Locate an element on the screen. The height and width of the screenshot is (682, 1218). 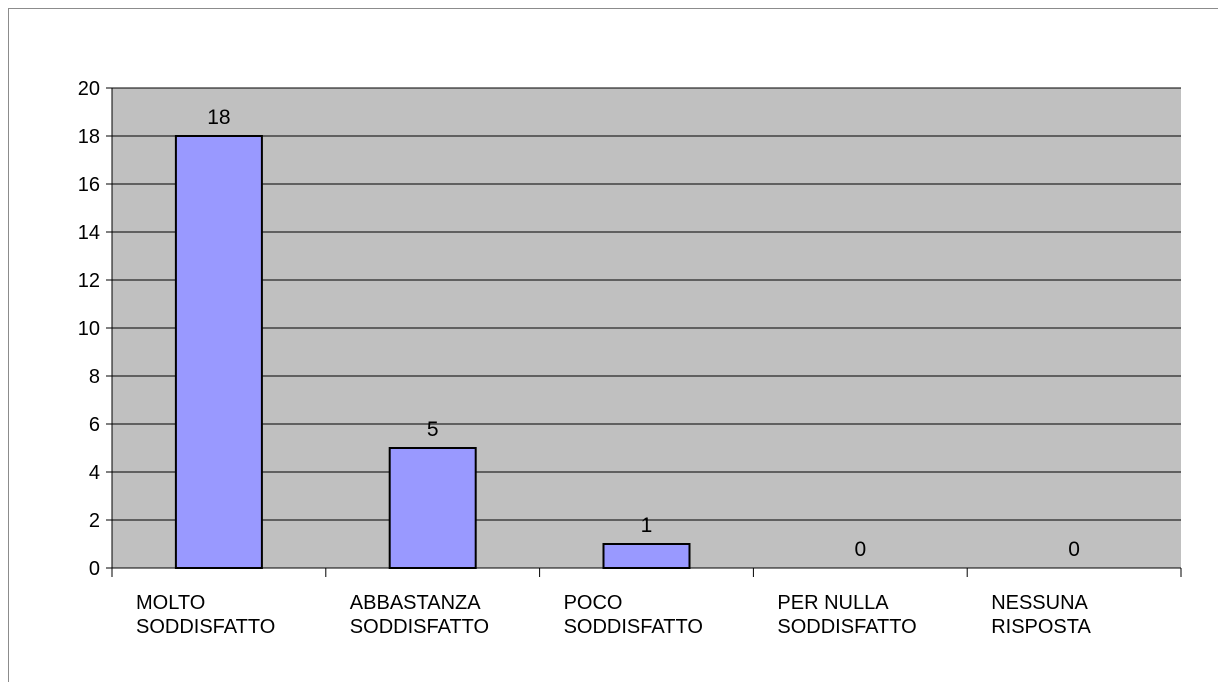
x-tick-label: POCO SODDISFATTO is located at coordinates (633, 615).